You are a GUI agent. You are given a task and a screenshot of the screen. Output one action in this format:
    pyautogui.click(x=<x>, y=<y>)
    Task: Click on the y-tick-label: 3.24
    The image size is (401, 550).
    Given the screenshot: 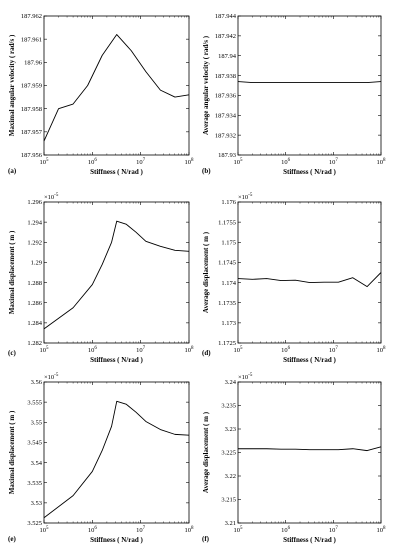 What is the action you would take?
    pyautogui.click(x=231, y=382)
    